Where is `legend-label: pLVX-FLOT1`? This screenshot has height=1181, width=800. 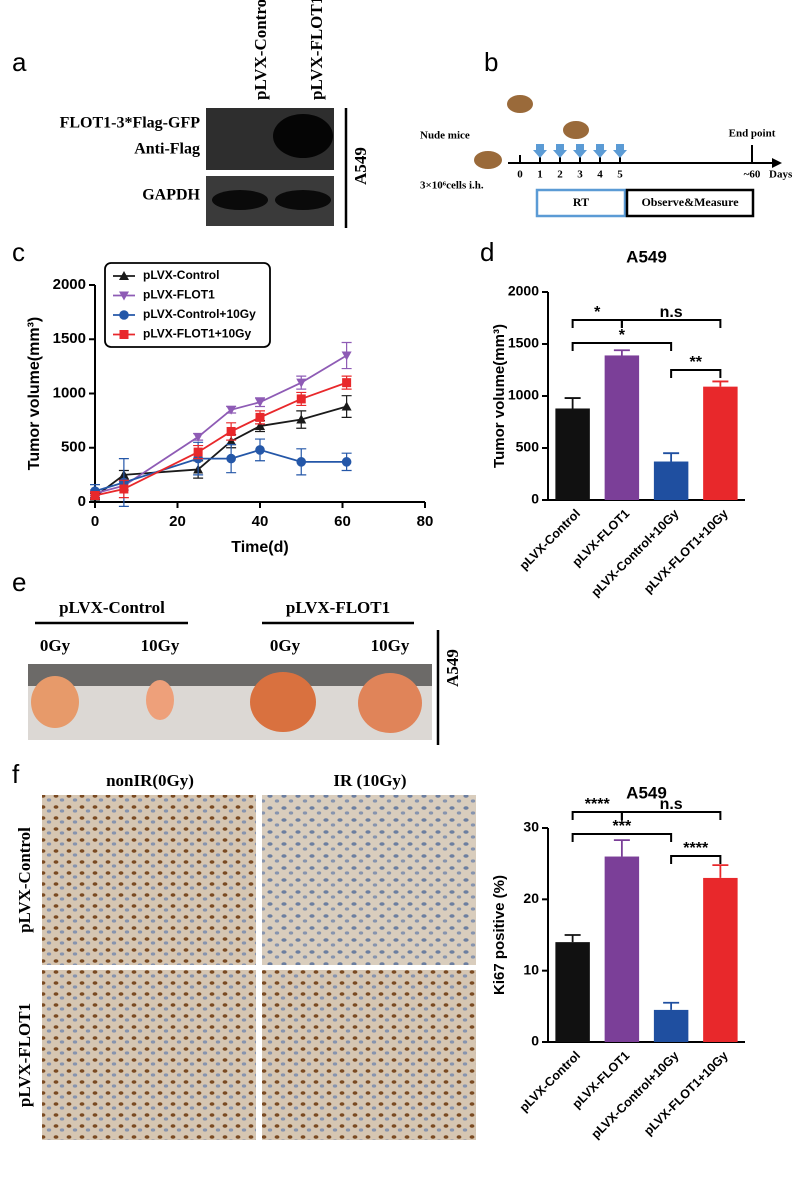 legend-label: pLVX-FLOT1 is located at coordinates (179, 295).